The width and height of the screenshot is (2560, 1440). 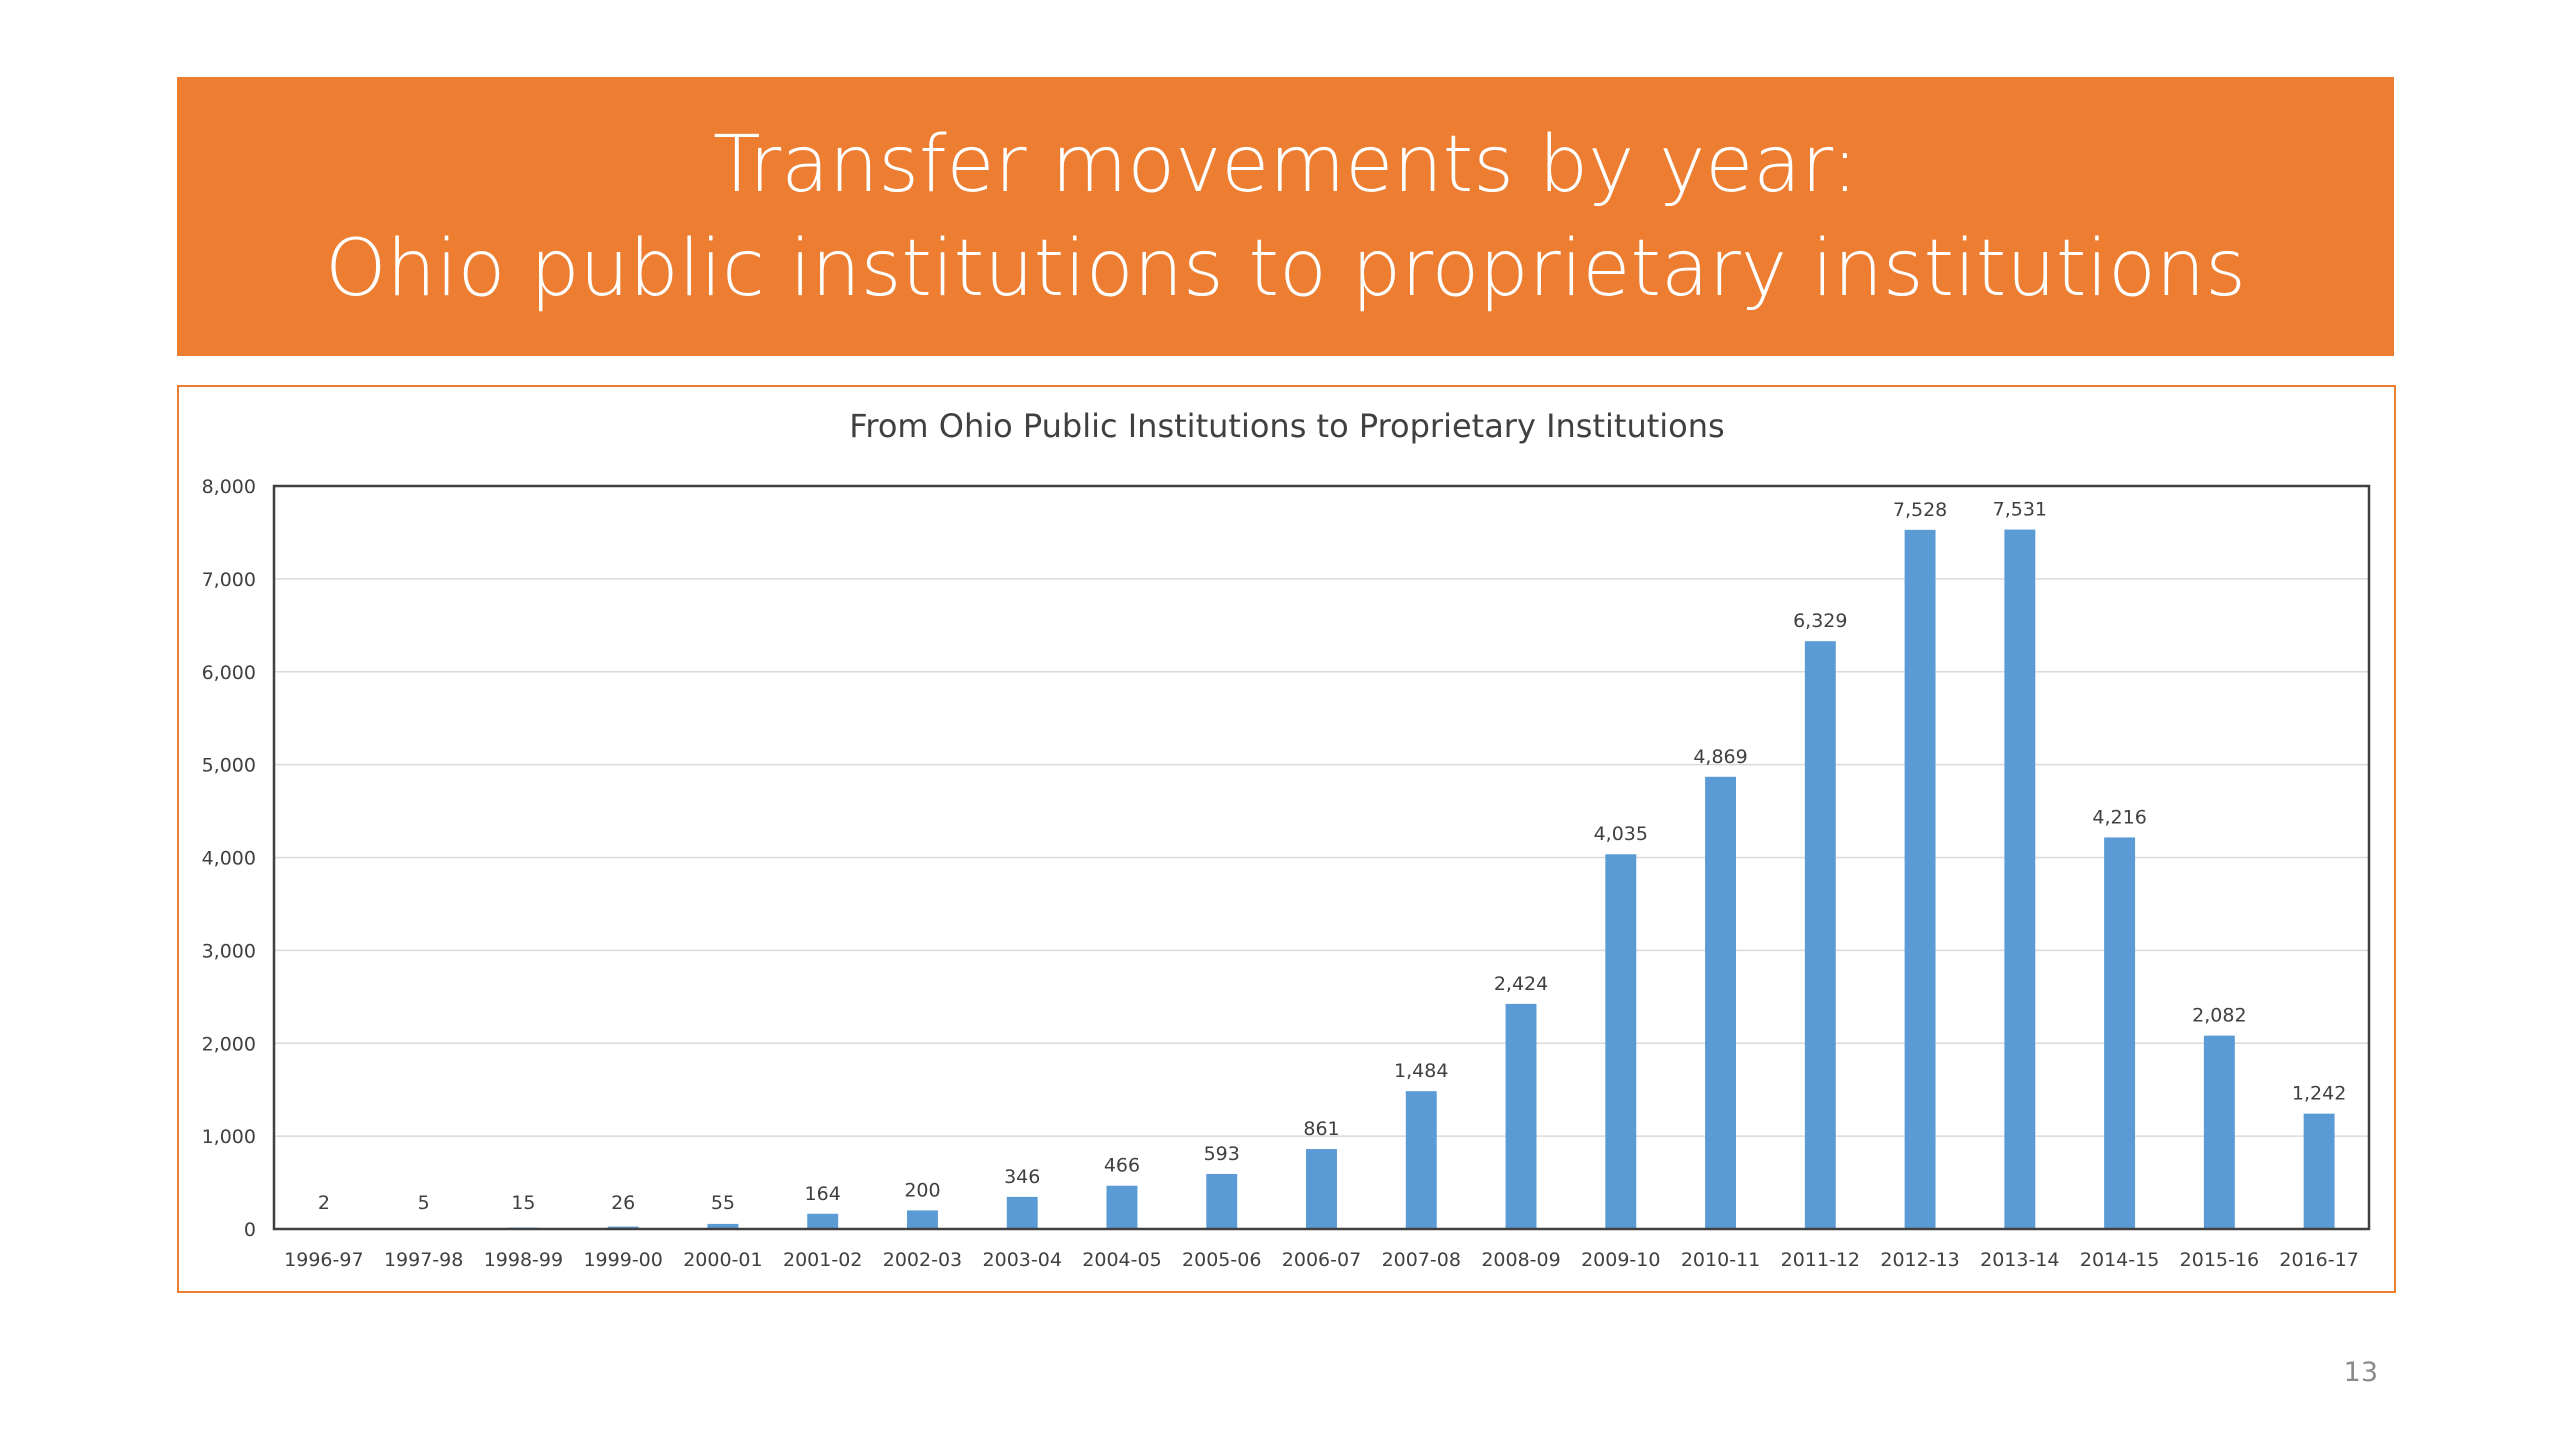 I want to click on bar-value-label: 55, so click(x=723, y=1203).